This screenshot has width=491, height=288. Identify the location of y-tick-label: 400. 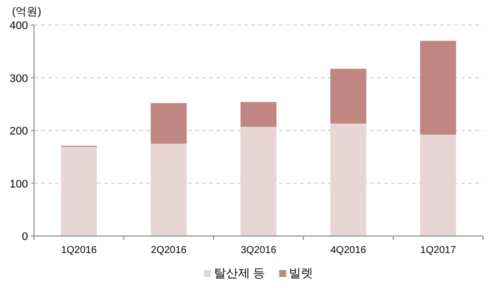
(19, 26).